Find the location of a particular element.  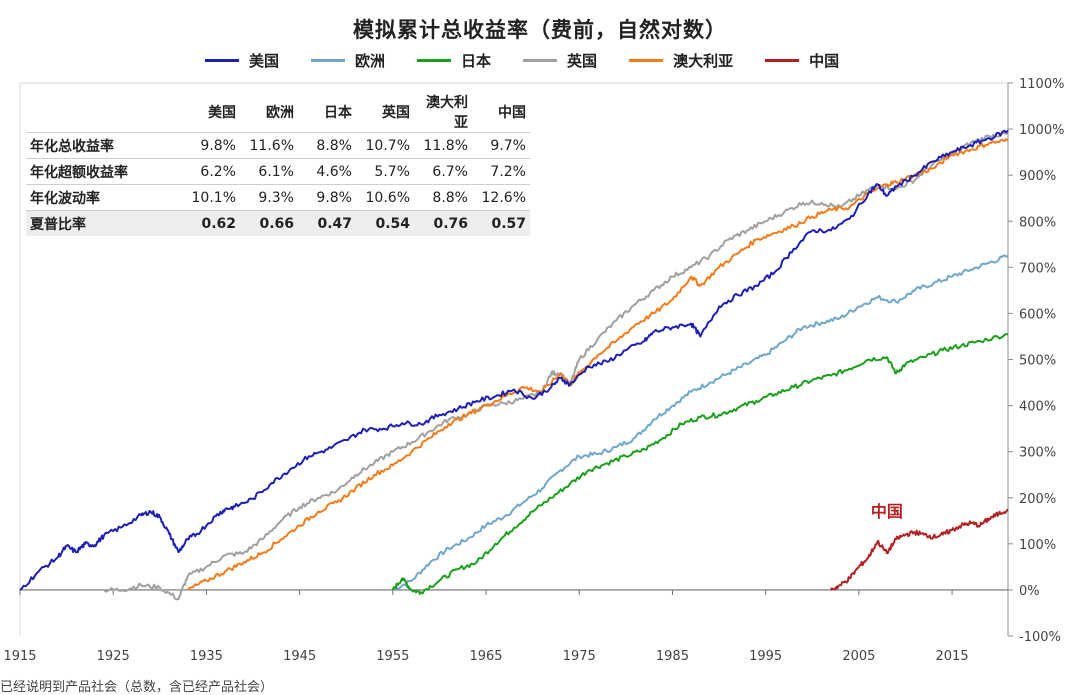

footnote: 已经说明到产品社会（总数，含已经产品社会） is located at coordinates (137, 687).